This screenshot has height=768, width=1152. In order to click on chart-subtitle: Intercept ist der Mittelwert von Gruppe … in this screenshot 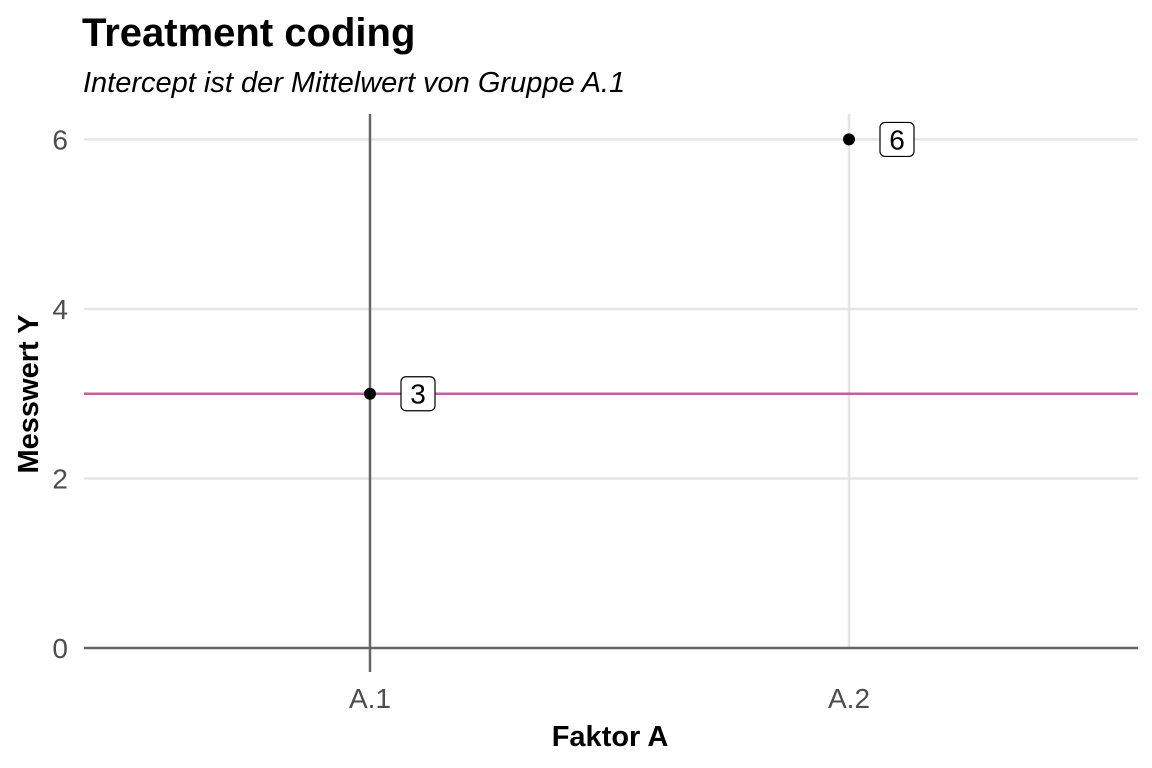, I will do `click(354, 83)`.